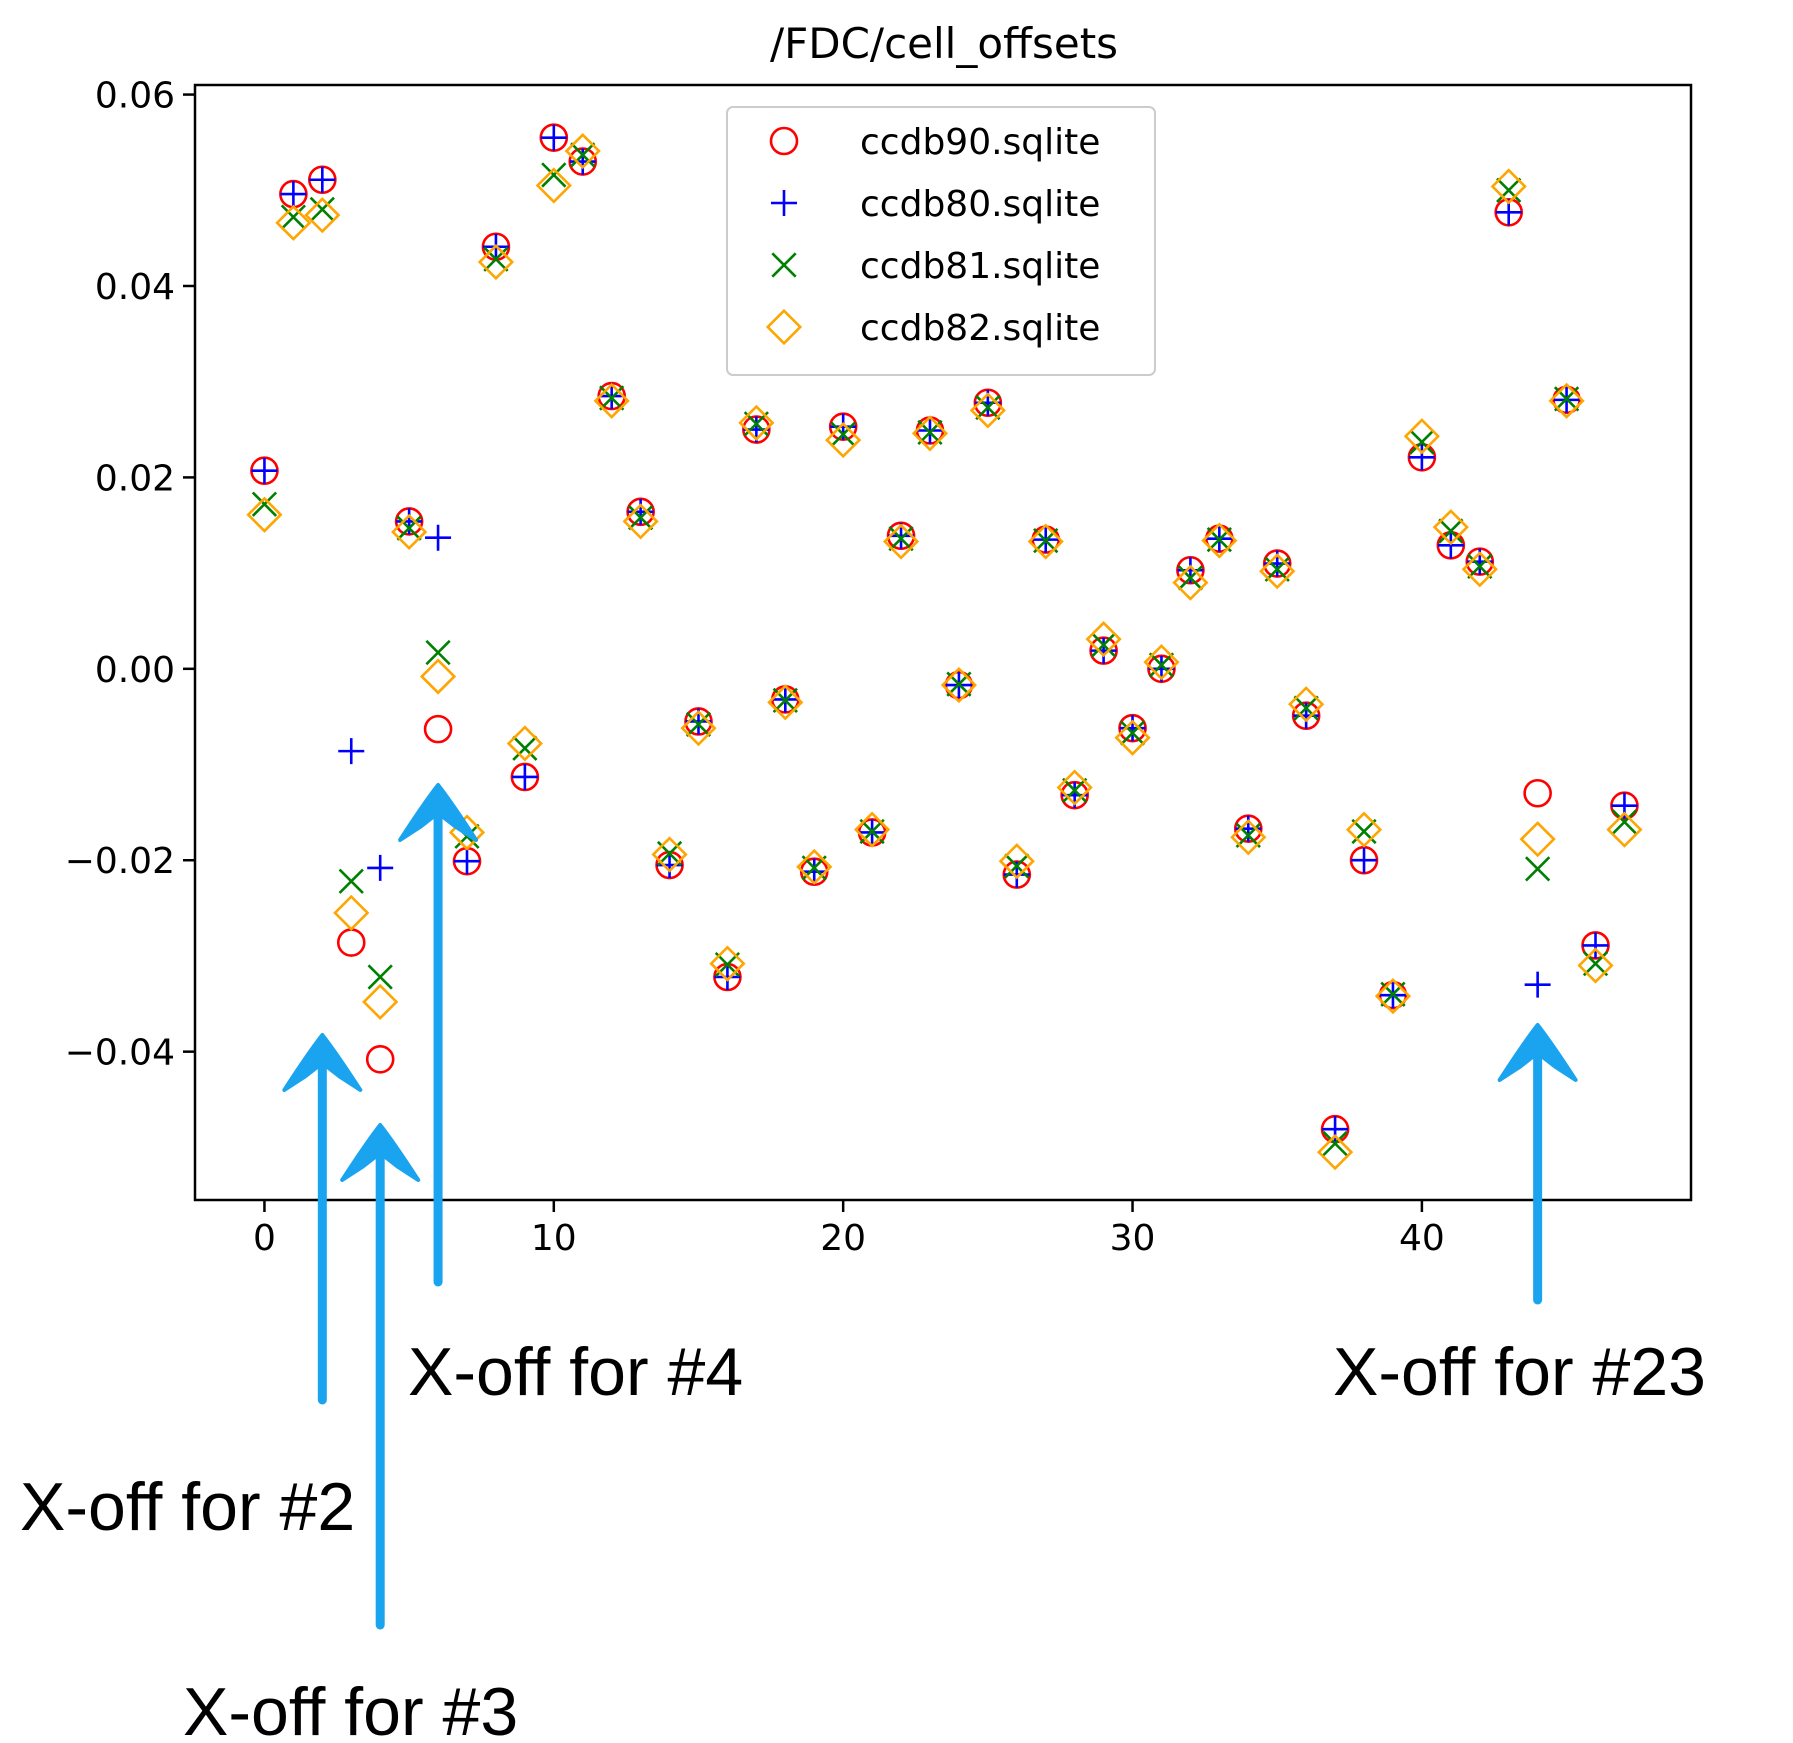  What do you see at coordinates (980, 266) in the screenshot?
I see `legend-entry: ccdb81.sqlite` at bounding box center [980, 266].